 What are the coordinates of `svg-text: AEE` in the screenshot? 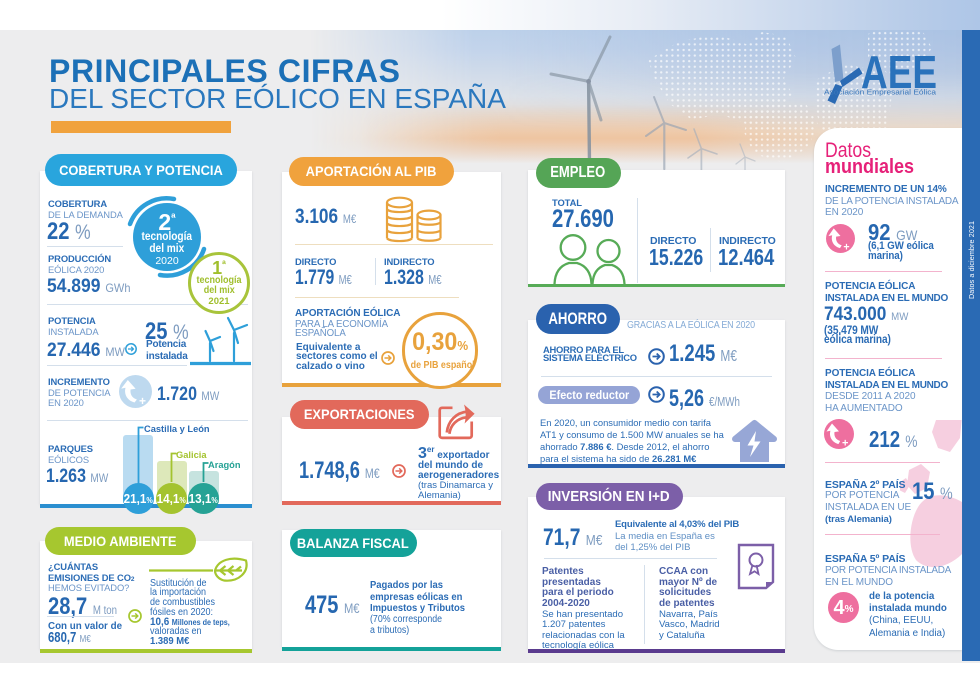 It's located at (899, 72).